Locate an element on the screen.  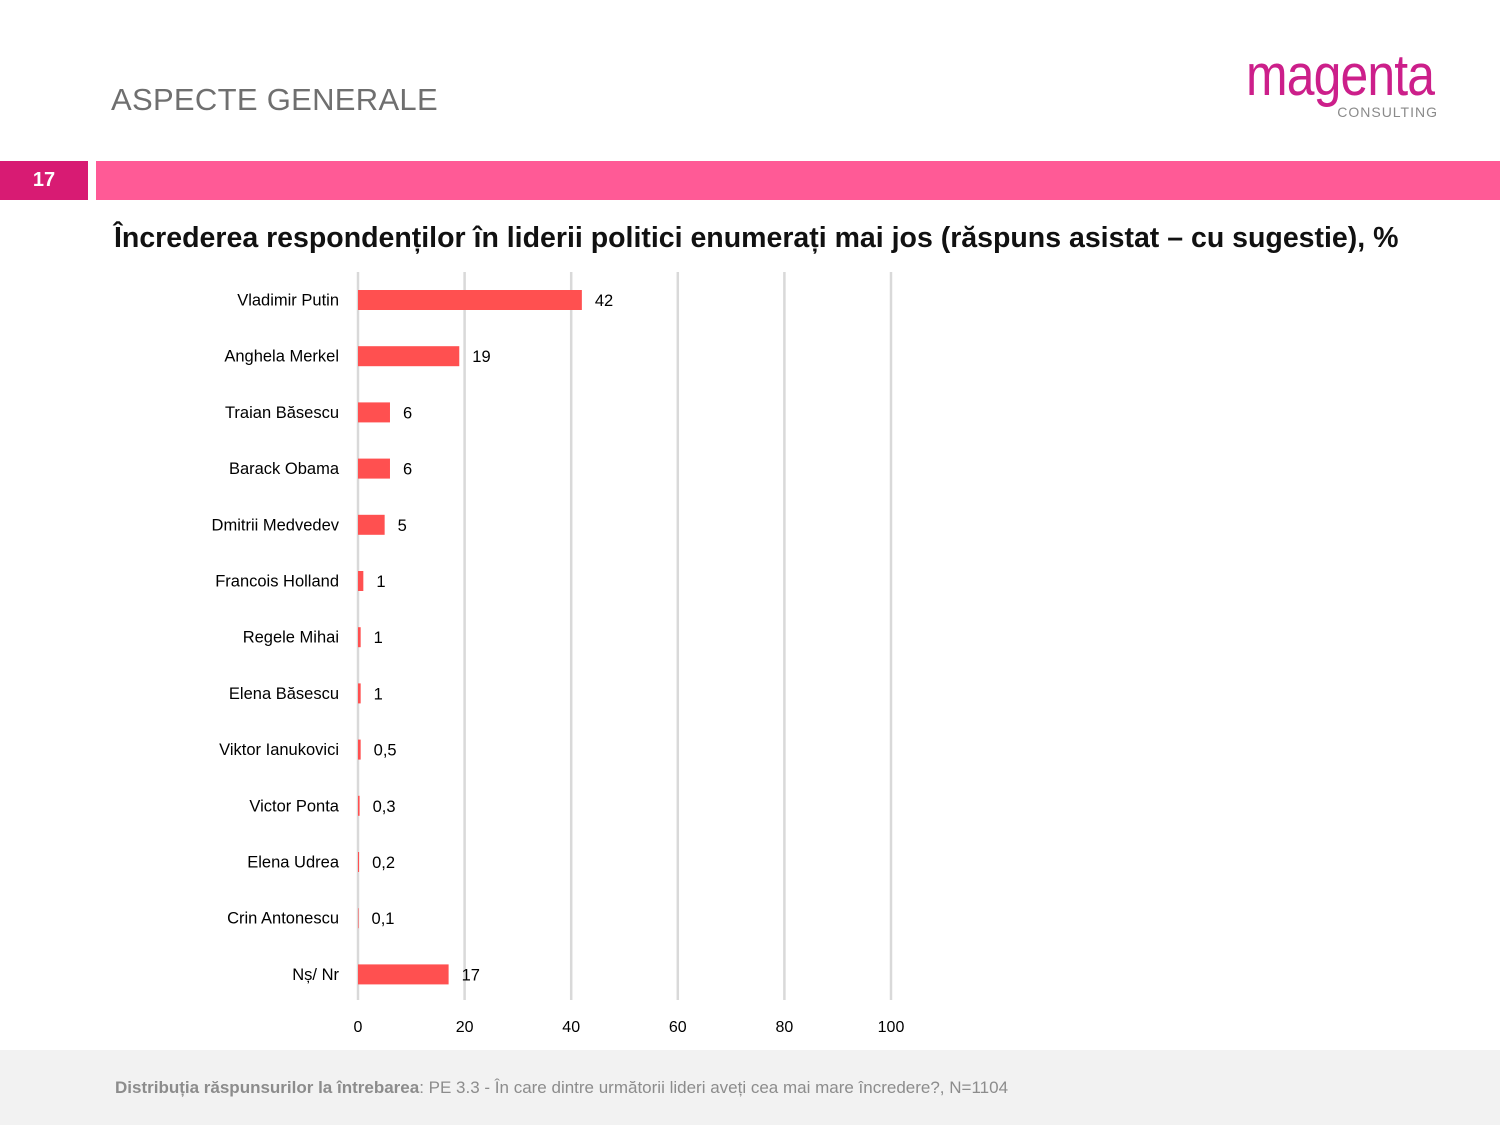
x-tick-label: 20 is located at coordinates (465, 1027).